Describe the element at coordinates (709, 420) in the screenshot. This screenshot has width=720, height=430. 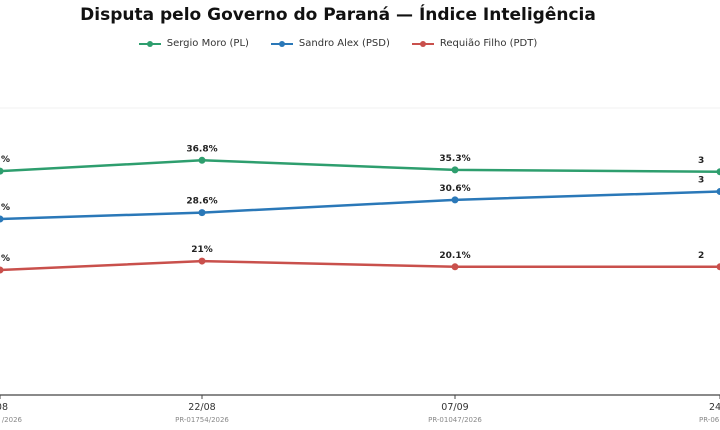
I see `x-tick-sublabel-3: PR-06` at that location.